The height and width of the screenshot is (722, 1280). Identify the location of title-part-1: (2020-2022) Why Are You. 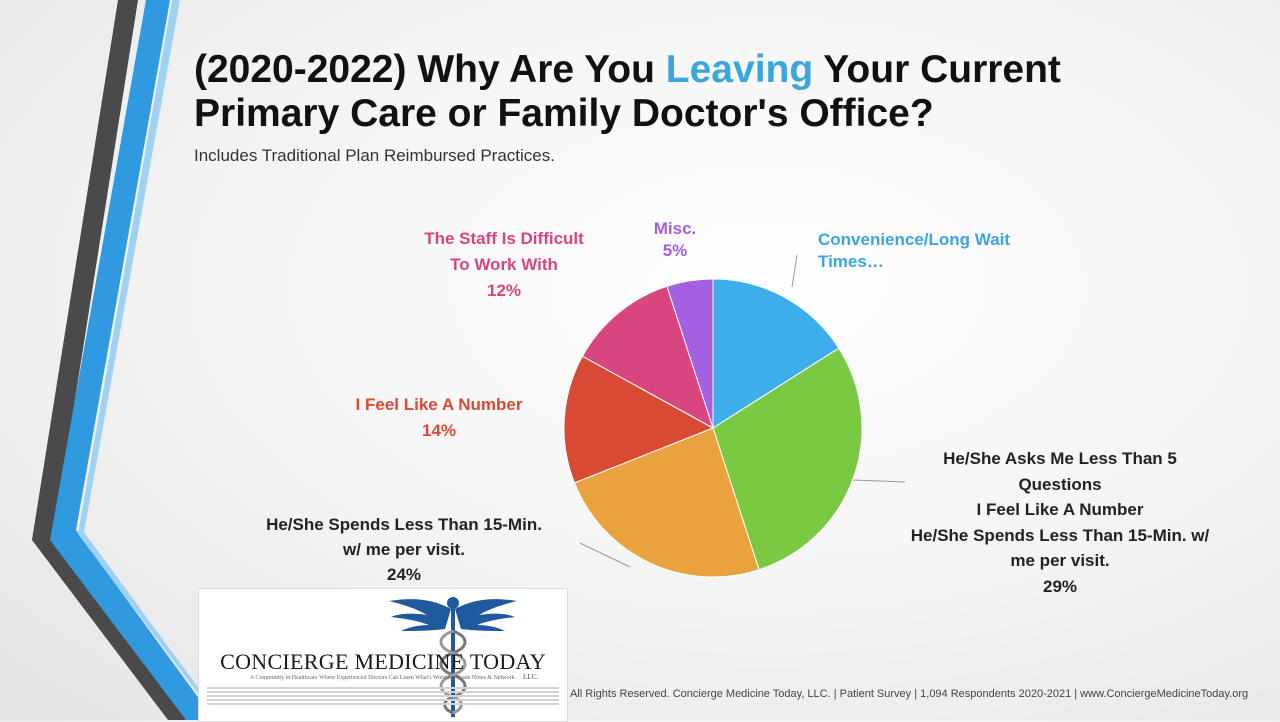
(430, 69).